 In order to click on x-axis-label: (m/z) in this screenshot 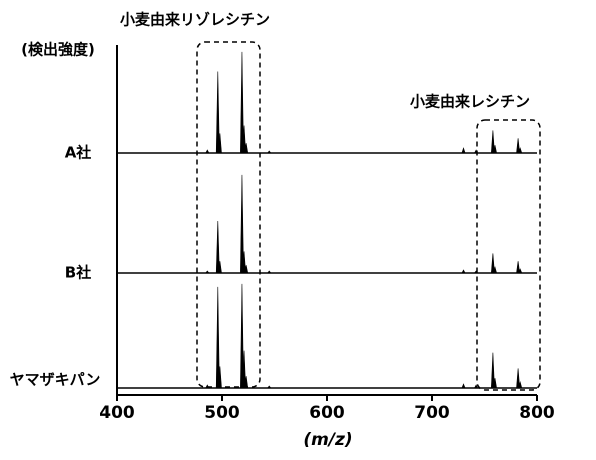, I will do `click(327, 440)`.